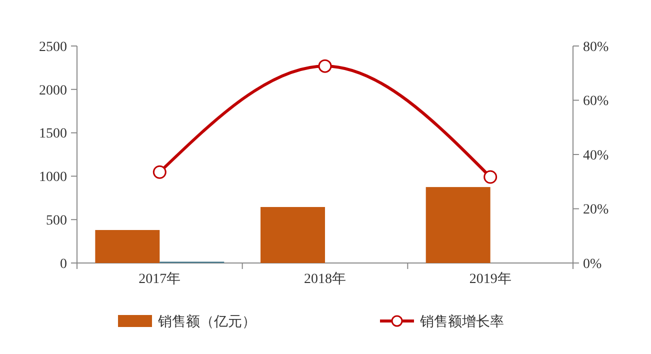  What do you see at coordinates (596, 156) in the screenshot?
I see `y2-tick-label: 40%` at bounding box center [596, 156].